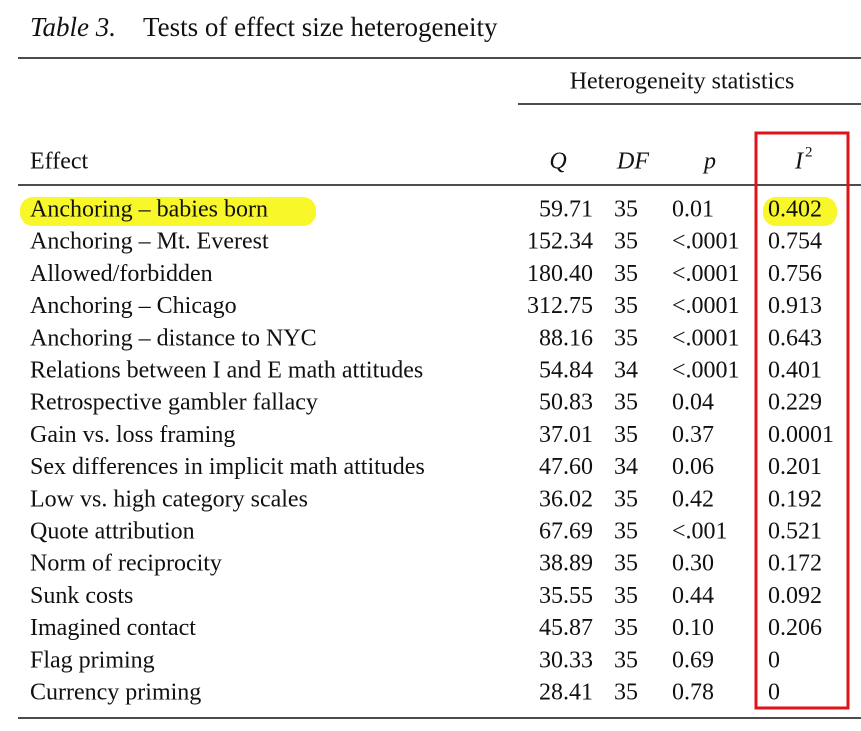 The width and height of the screenshot is (861, 731). I want to click on table-cell: 0.01, so click(693, 210).